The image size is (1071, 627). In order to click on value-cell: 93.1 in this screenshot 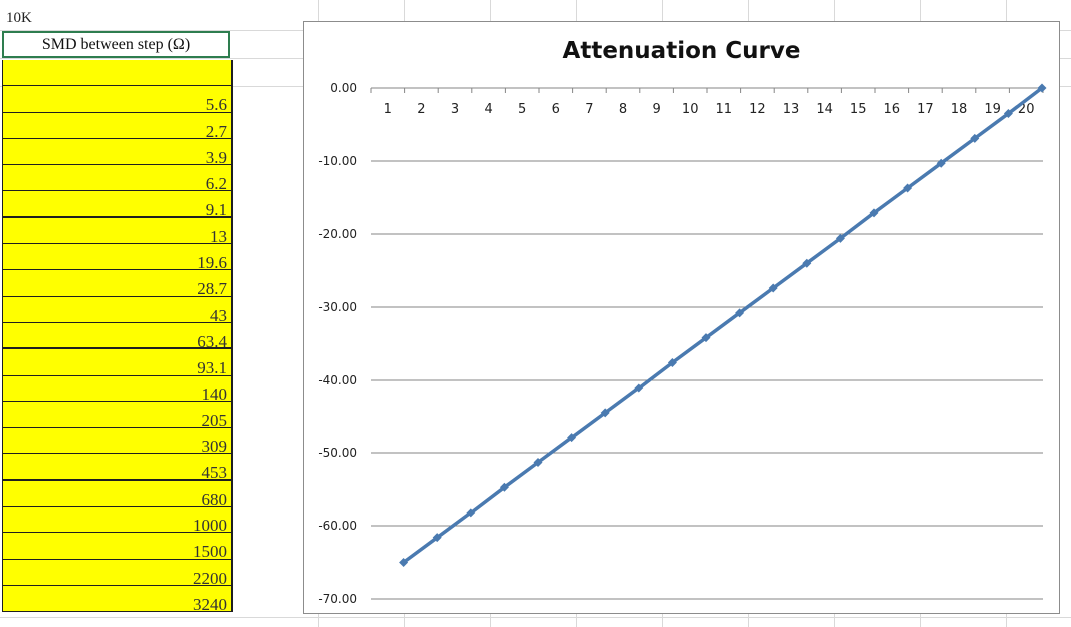, I will do `click(117, 363)`.